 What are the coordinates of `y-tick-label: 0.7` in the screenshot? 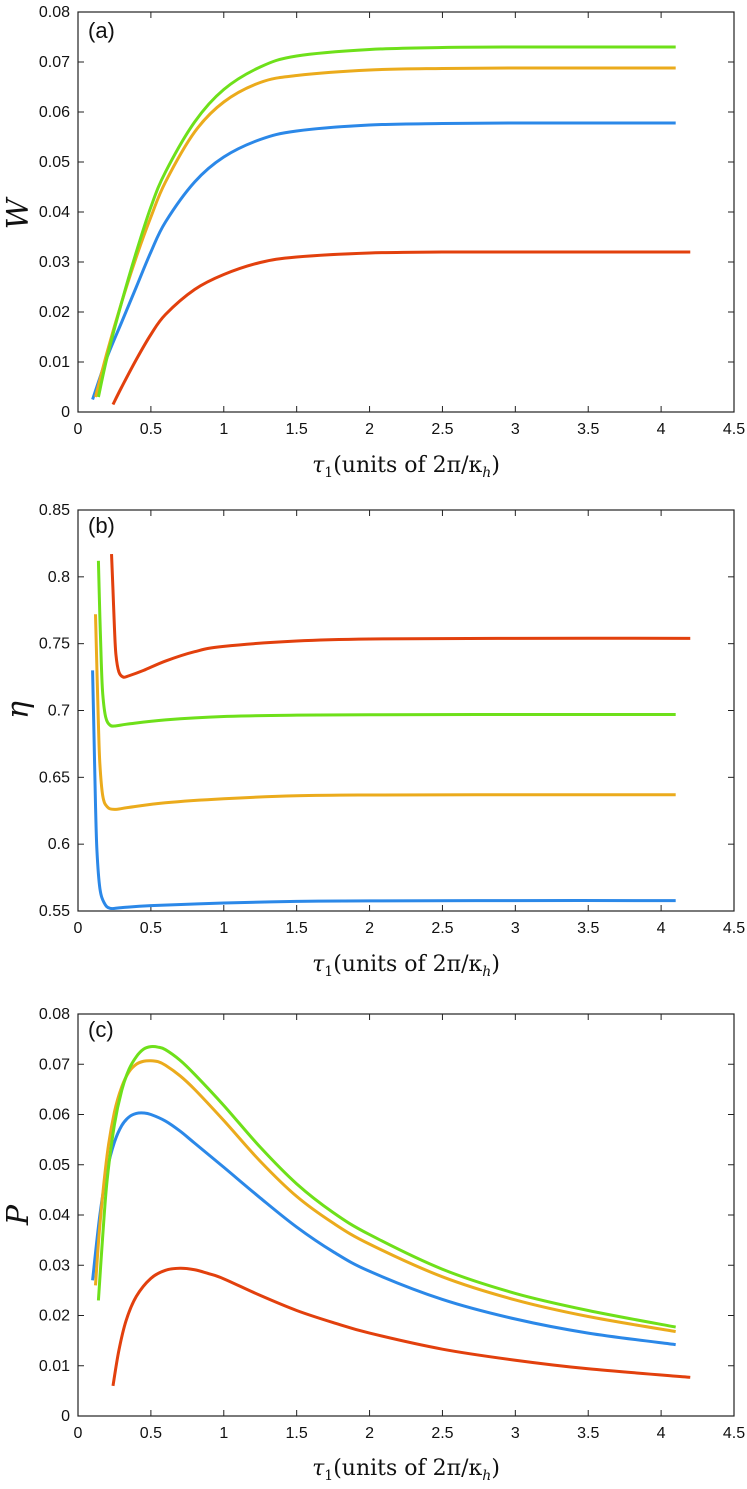 It's located at (59, 711).